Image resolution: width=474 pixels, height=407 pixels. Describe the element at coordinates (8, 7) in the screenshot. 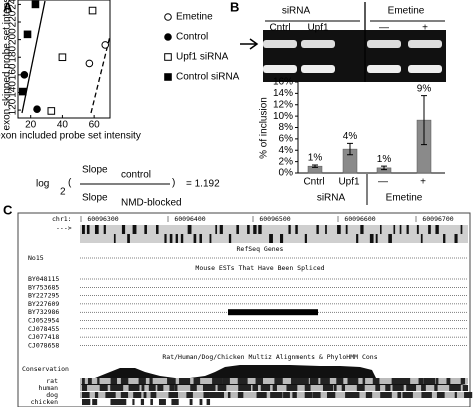

I see `panel-label: A` at that location.